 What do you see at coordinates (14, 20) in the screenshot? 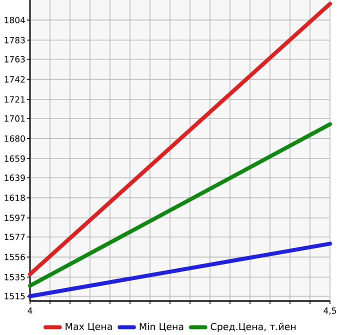
I see `y-tick-label: 1804` at bounding box center [14, 20].